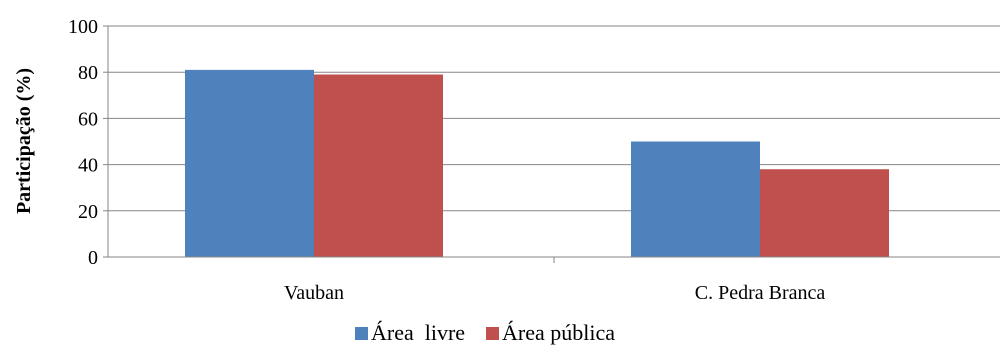  I want to click on y-tick-labels: 0 20 40 60 80 100, so click(83, 142).